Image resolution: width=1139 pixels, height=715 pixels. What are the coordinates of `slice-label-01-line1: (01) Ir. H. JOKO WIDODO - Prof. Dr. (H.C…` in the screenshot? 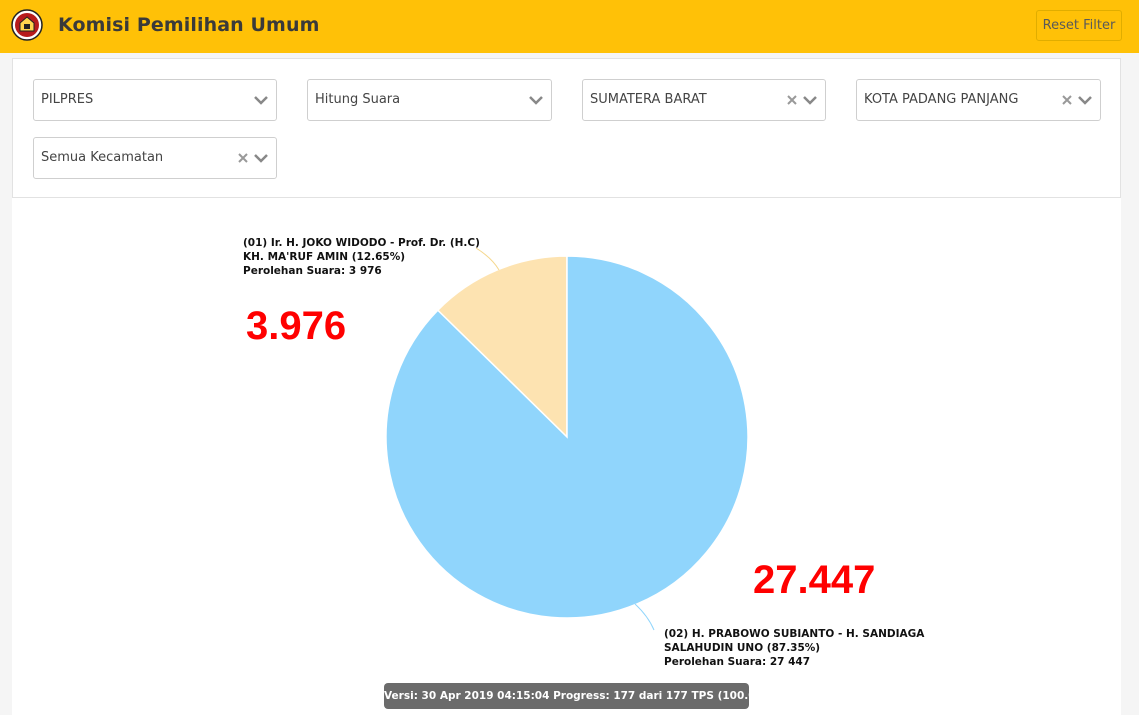 It's located at (361, 243).